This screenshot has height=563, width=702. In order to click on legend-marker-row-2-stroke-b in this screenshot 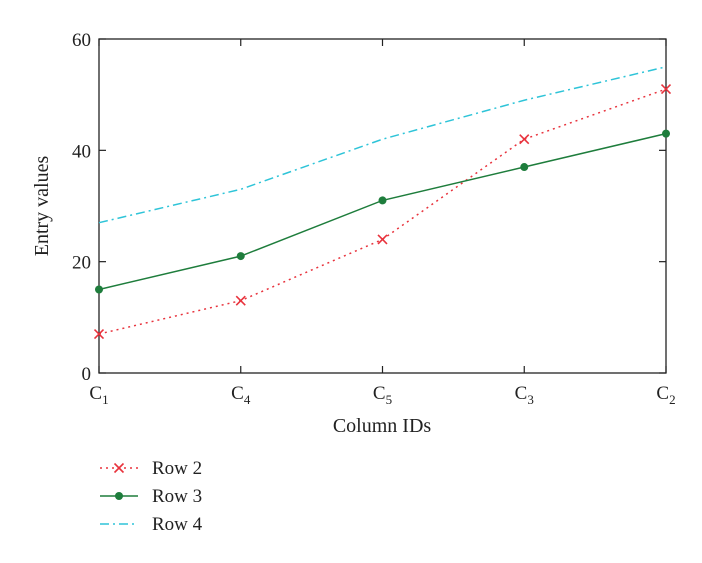, I will do `click(119, 468)`.